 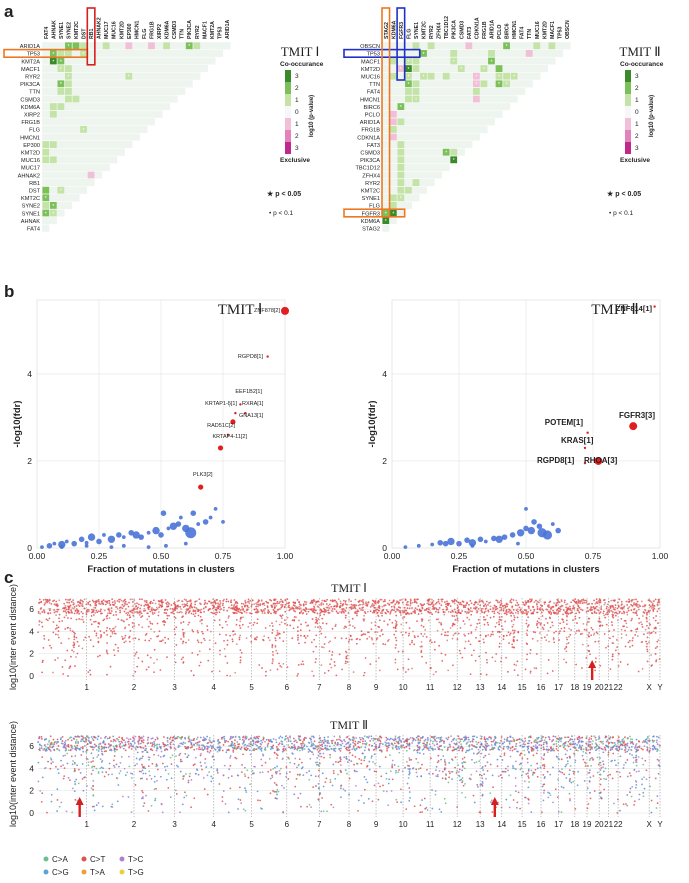 I want to click on chromosome-label: 11, so click(x=430, y=687).